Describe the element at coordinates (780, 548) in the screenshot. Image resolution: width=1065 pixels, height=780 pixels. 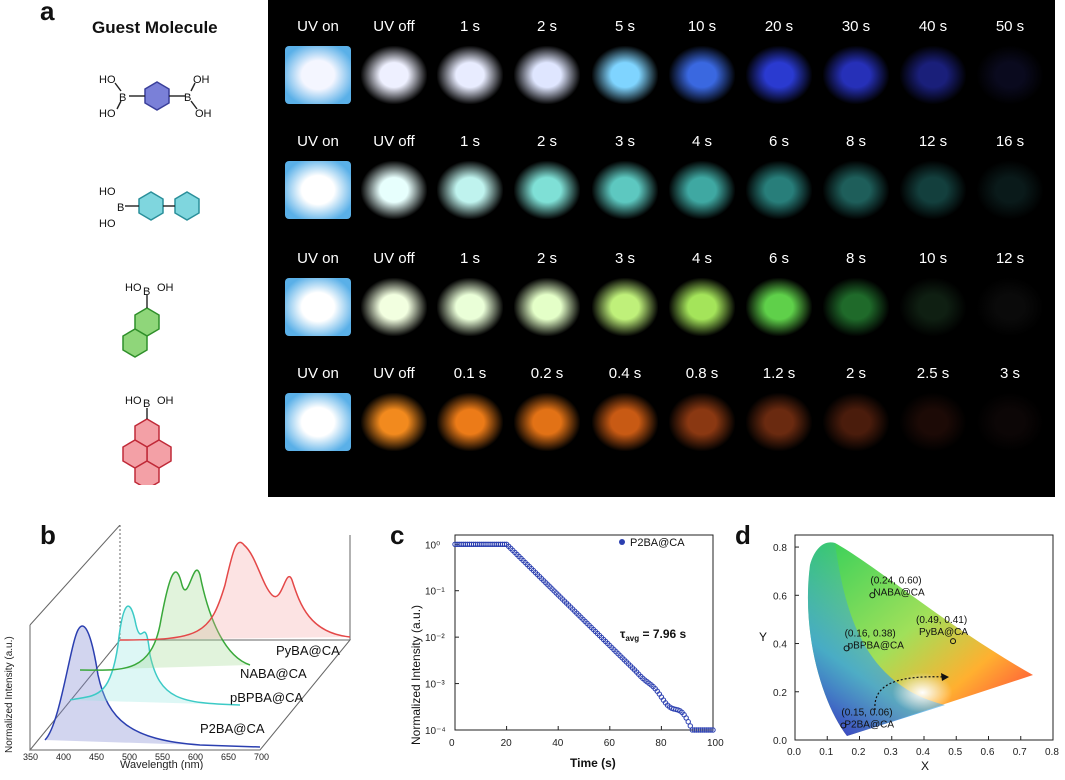
I see `d-ytick-0.8: 0.8` at that location.